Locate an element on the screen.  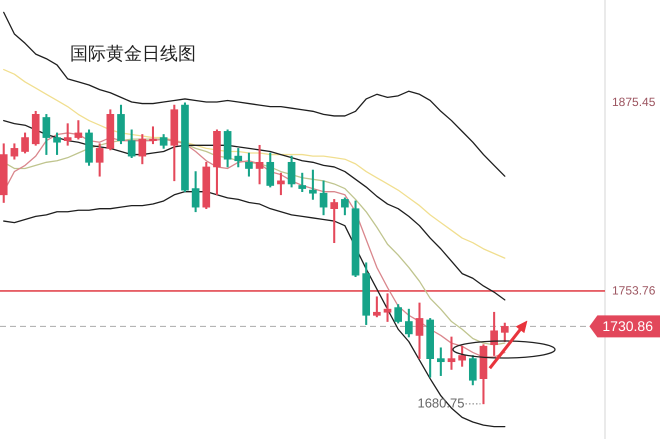
y-tick-label: 1875.45 is located at coordinates (634, 102).